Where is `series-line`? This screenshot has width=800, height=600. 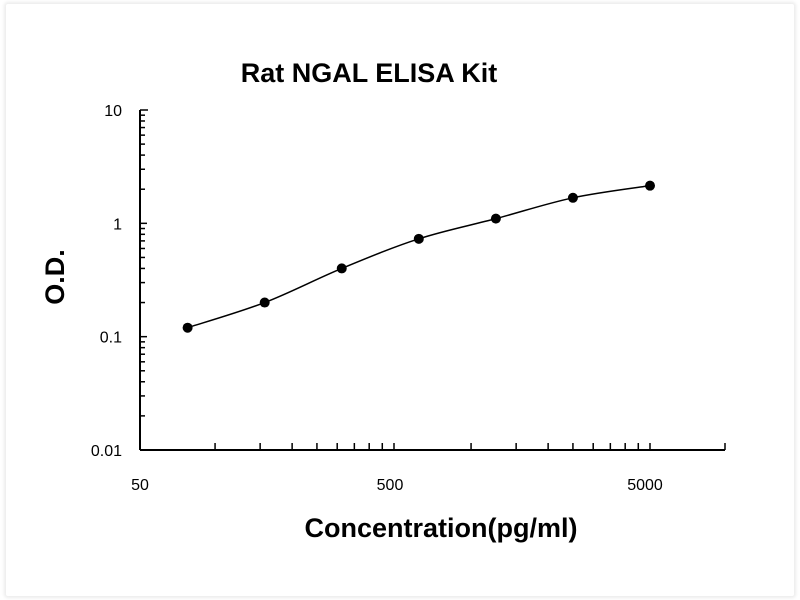 series-line is located at coordinates (419, 256).